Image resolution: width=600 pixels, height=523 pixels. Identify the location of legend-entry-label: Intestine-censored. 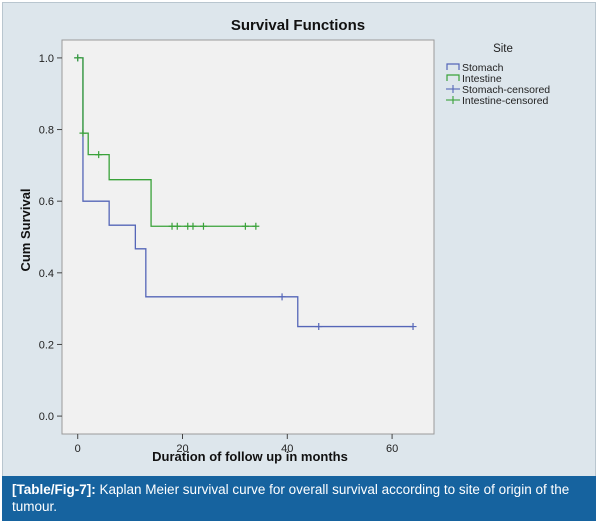
(505, 101).